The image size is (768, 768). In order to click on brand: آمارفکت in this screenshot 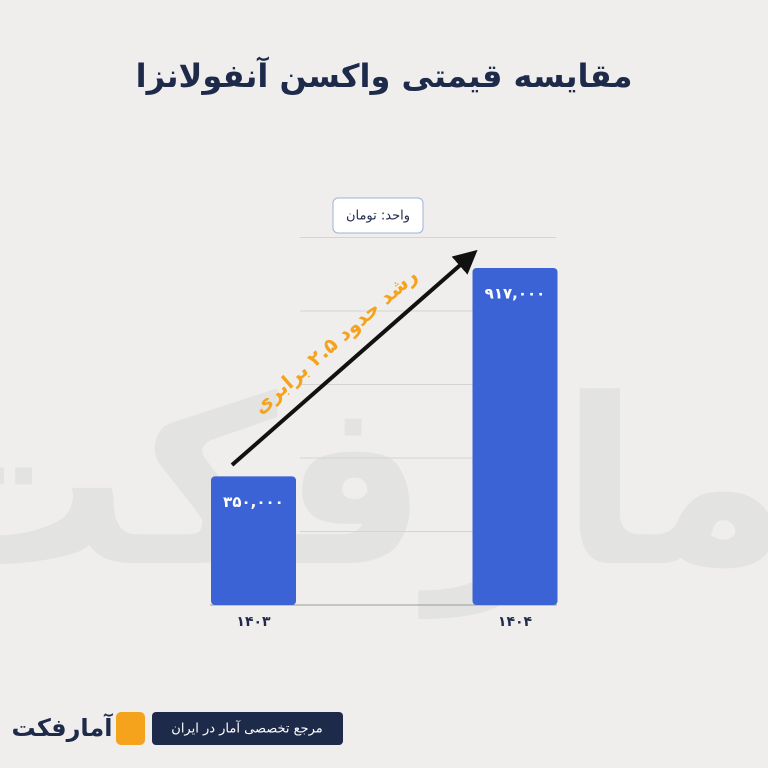, I will do `click(63, 727)`.